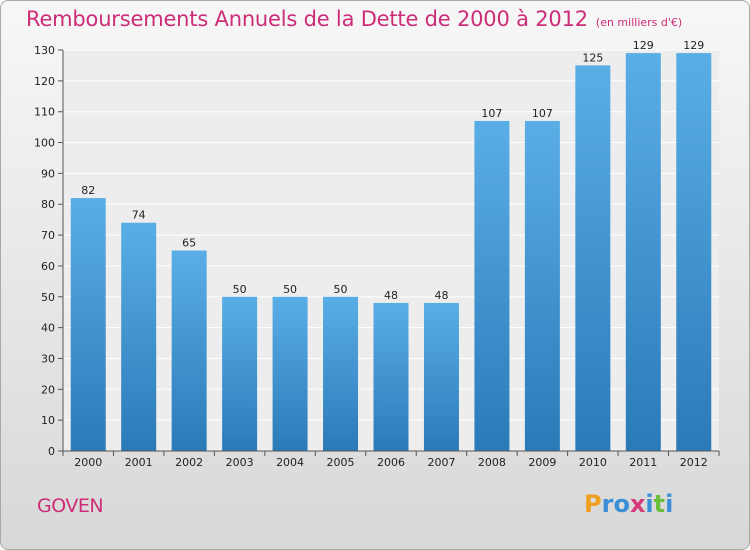 The height and width of the screenshot is (550, 750). What do you see at coordinates (542, 462) in the screenshot?
I see `x-tick-label: 2009` at bounding box center [542, 462].